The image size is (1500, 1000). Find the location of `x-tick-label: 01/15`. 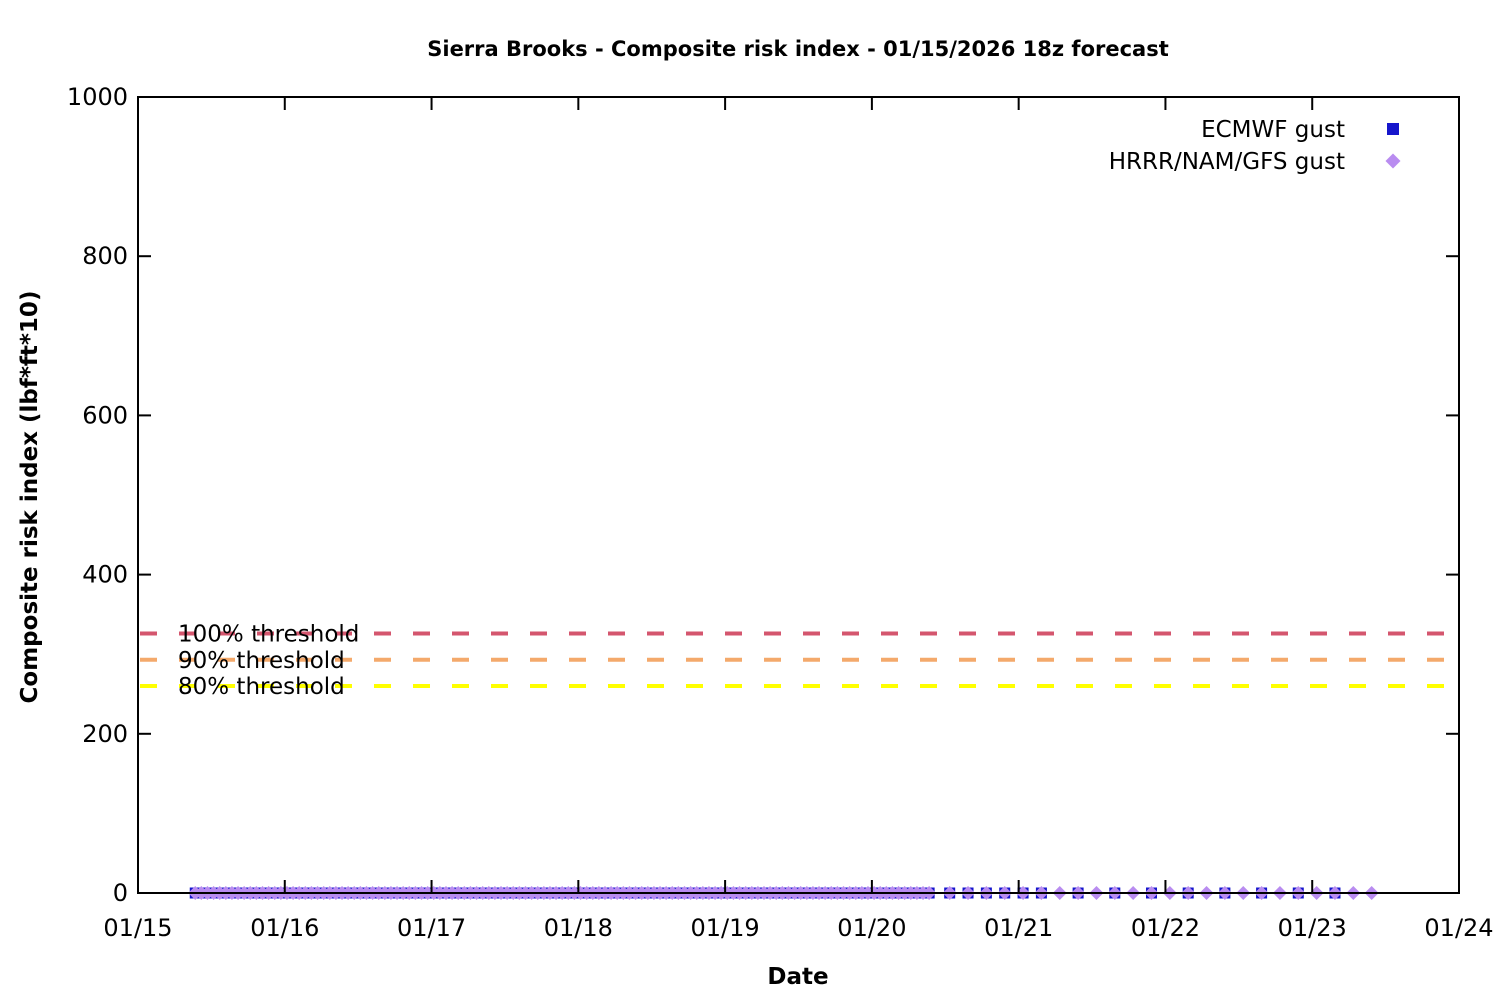

x-tick-label: 01/15 is located at coordinates (137, 928).